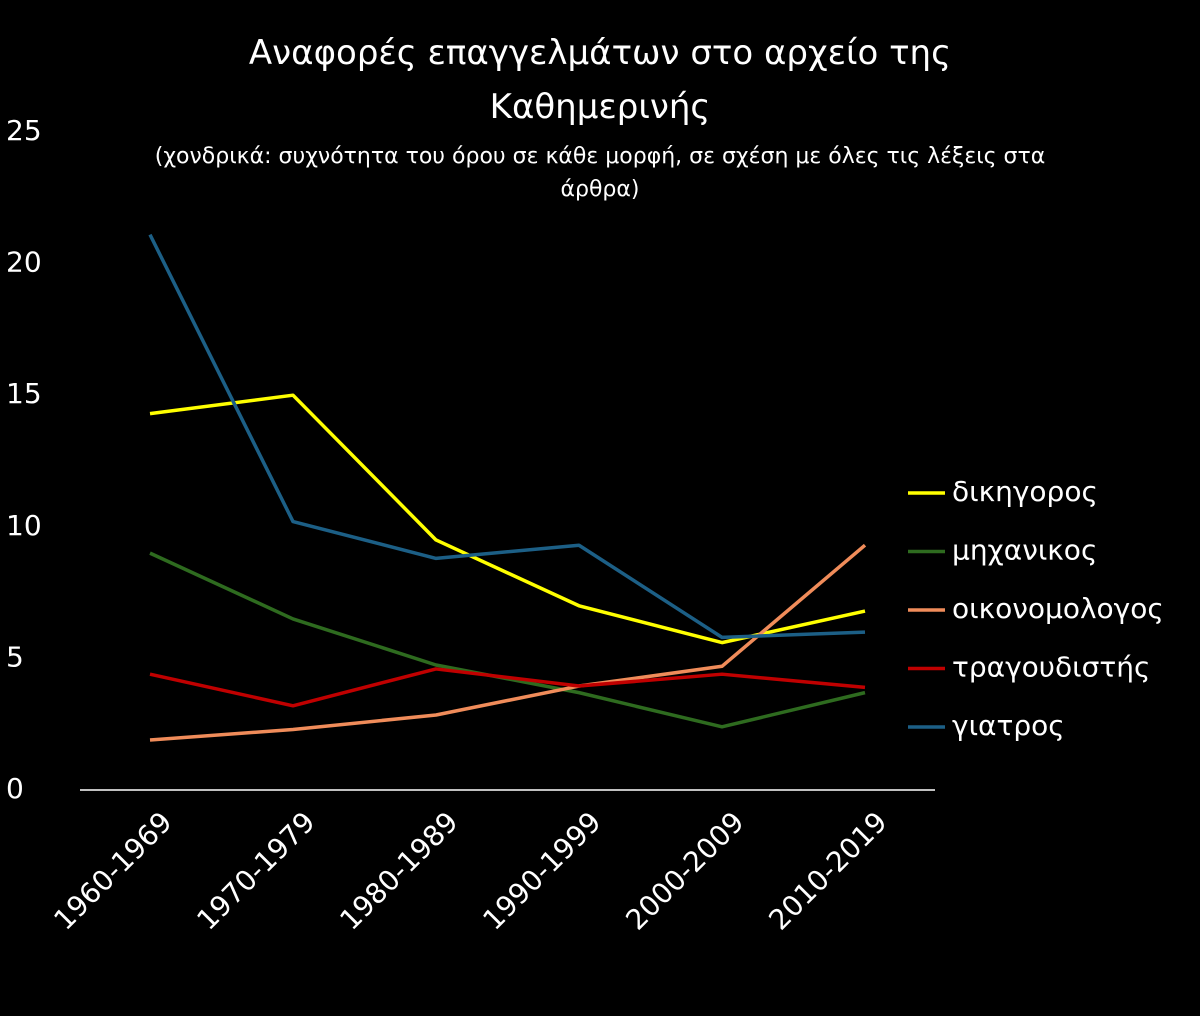  What do you see at coordinates (1025, 491) in the screenshot?
I see `legend-label: δικηγορος` at bounding box center [1025, 491].